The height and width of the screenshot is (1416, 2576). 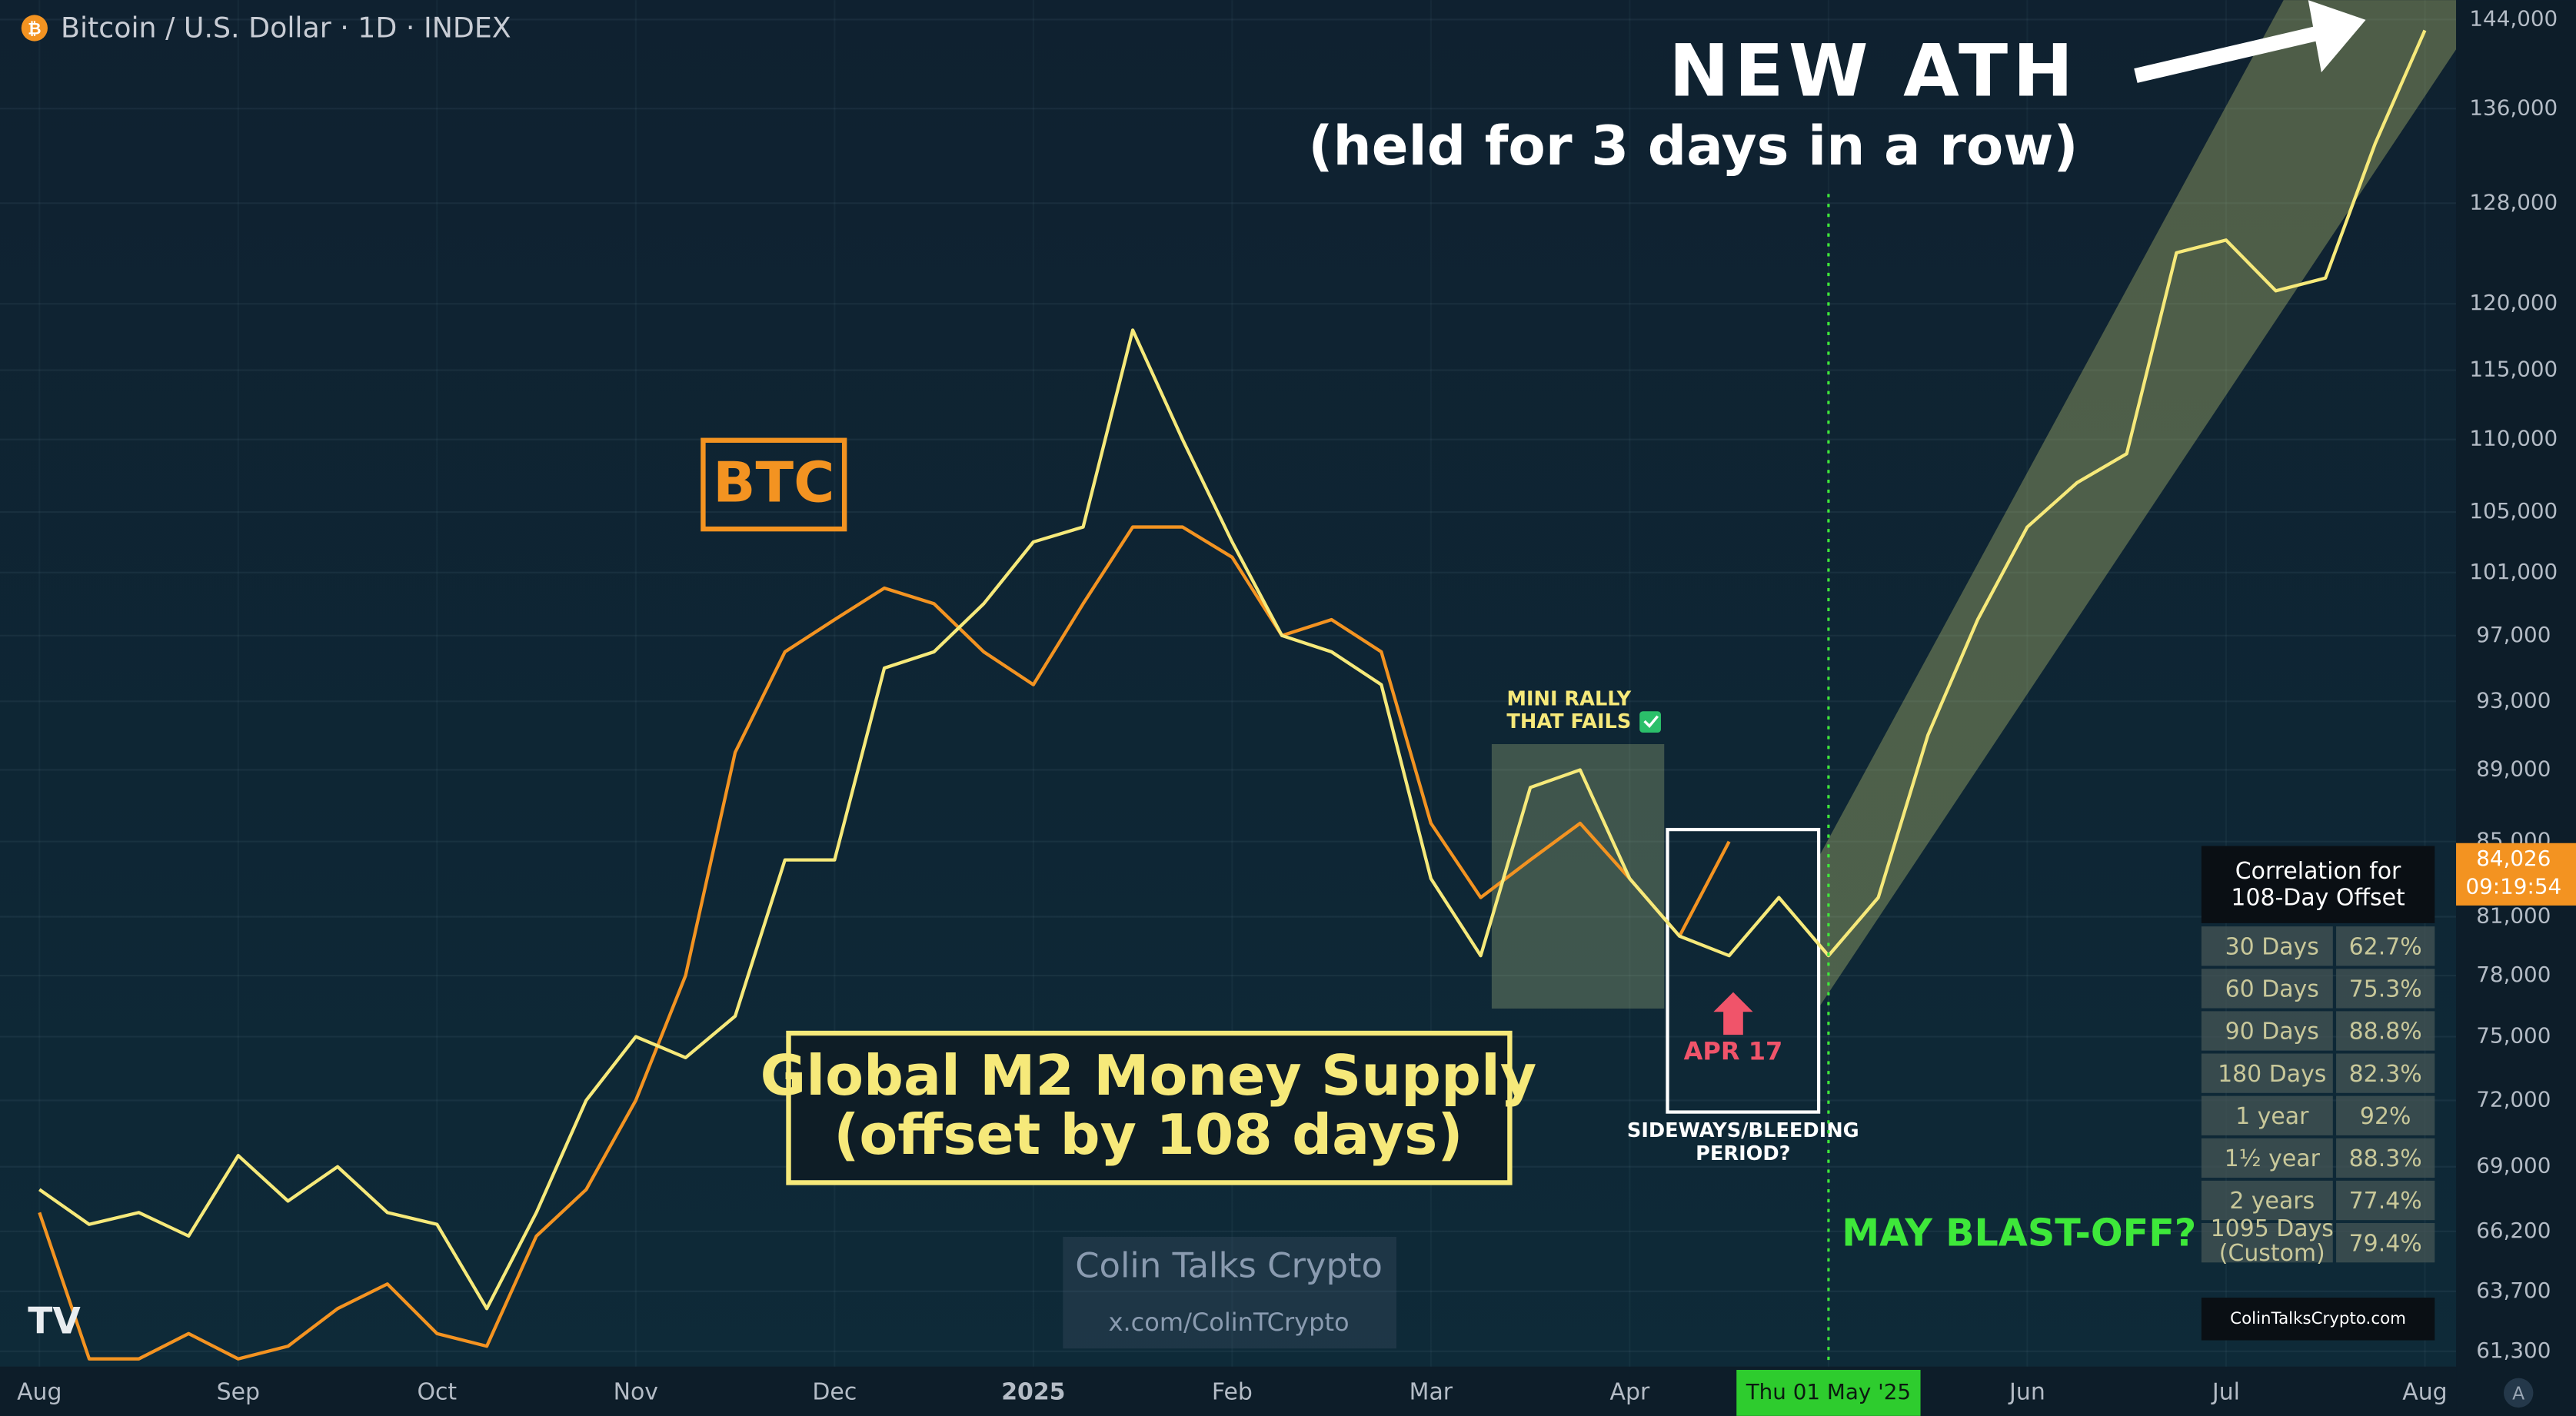 What do you see at coordinates (1630, 1392) in the screenshot?
I see `x-tick-label: Apr` at bounding box center [1630, 1392].